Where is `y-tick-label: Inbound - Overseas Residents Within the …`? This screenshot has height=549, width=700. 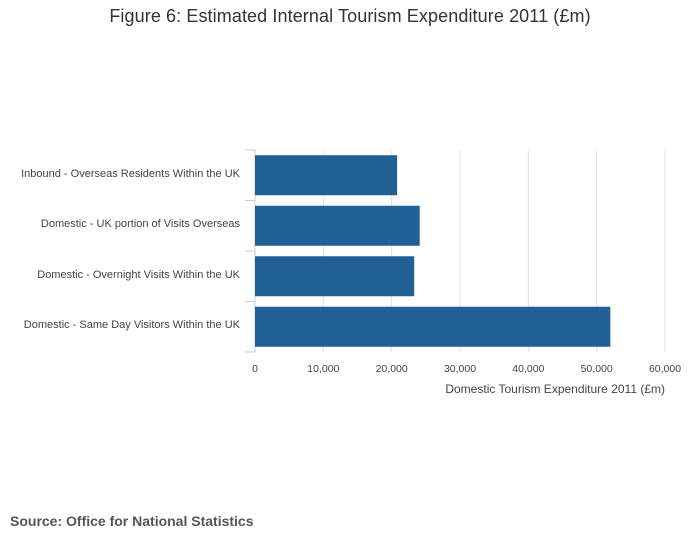 y-tick-label: Inbound - Overseas Residents Within the … is located at coordinates (130, 173).